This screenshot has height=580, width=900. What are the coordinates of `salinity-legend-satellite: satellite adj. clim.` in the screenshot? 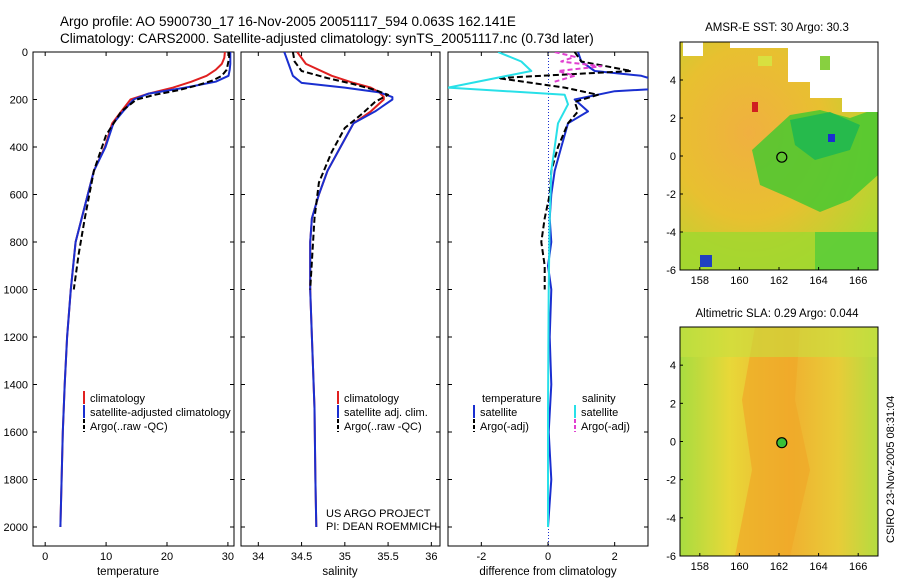 It's located at (386, 413).